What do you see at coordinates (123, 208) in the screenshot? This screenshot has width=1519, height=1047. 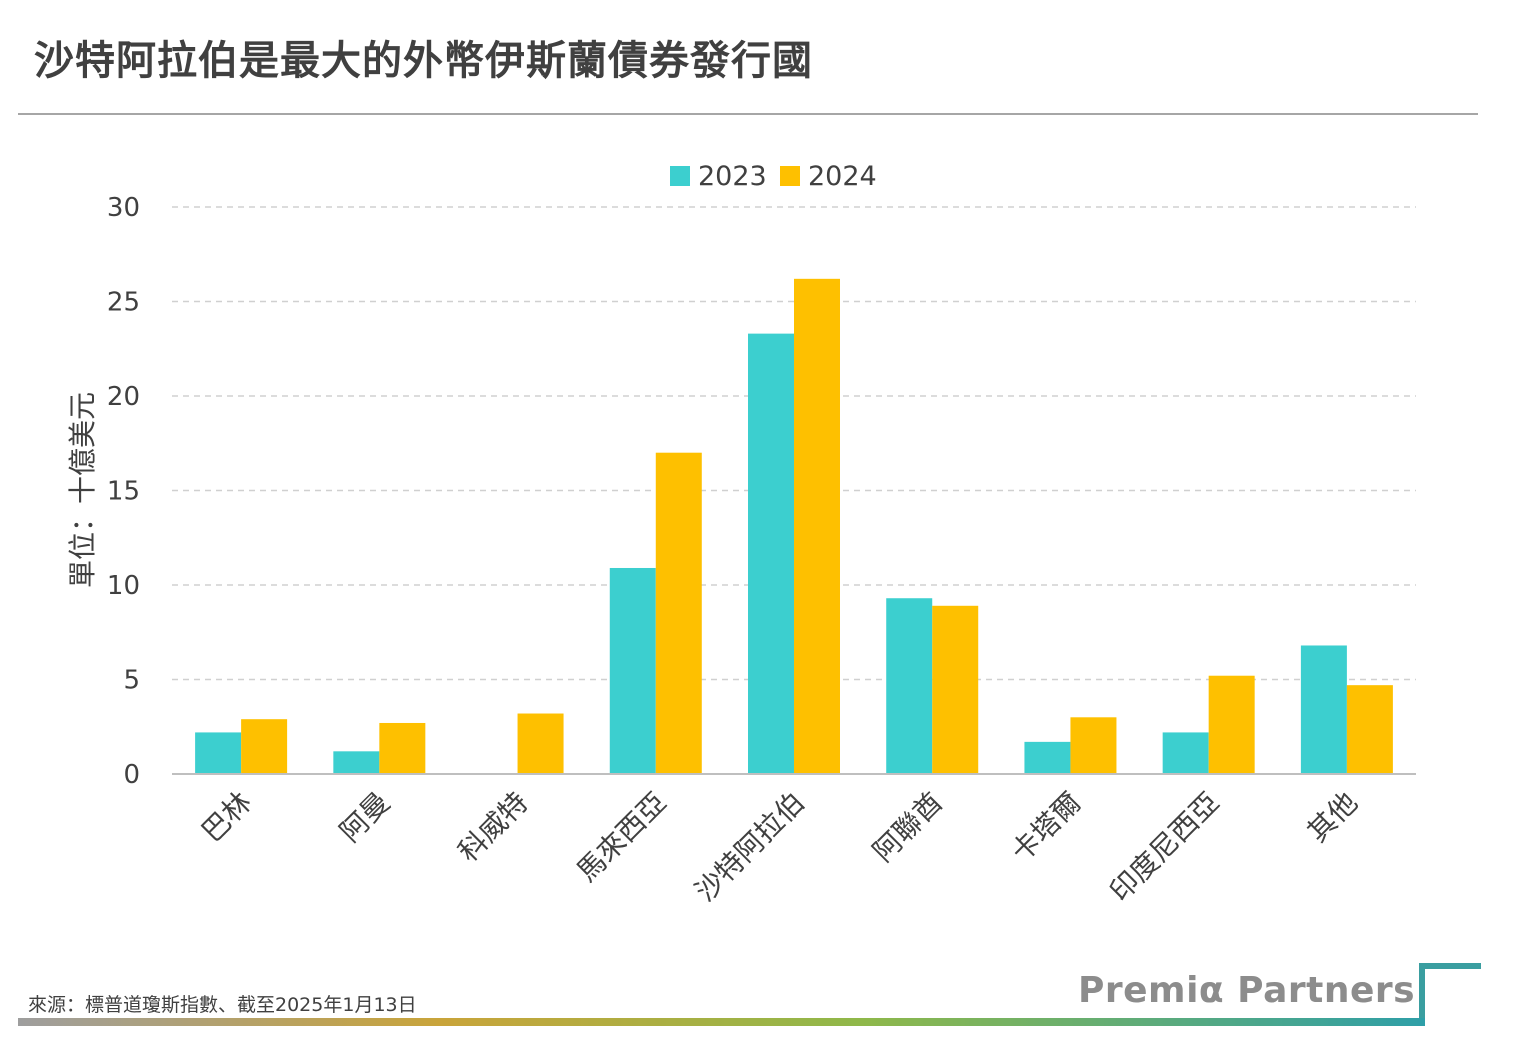 I see `y-tick-label: 30` at bounding box center [123, 208].